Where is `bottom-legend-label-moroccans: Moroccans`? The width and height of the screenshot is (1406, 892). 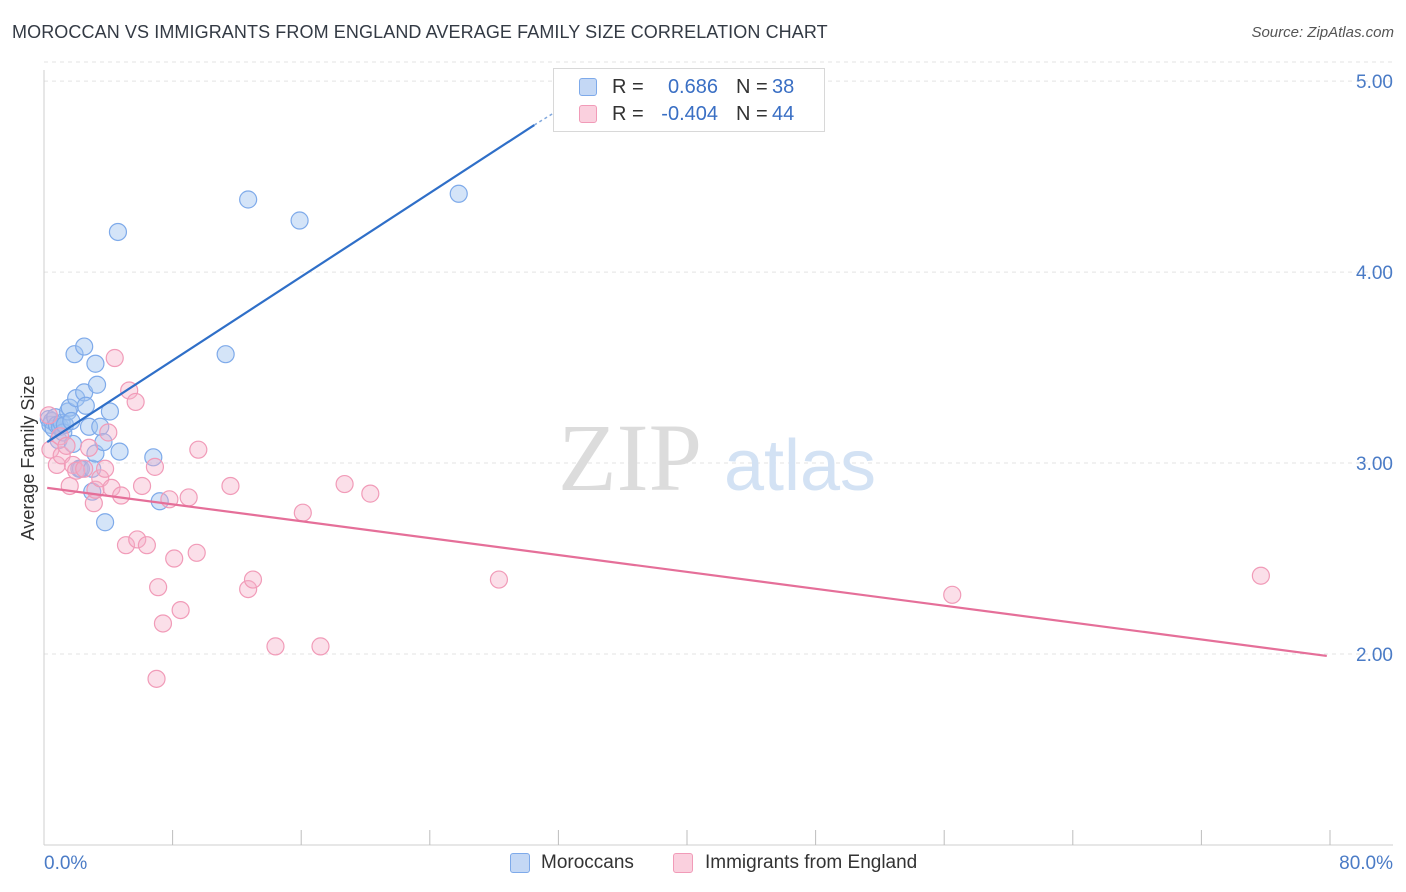 bottom-legend-label-moroccans: Moroccans is located at coordinates (587, 862).